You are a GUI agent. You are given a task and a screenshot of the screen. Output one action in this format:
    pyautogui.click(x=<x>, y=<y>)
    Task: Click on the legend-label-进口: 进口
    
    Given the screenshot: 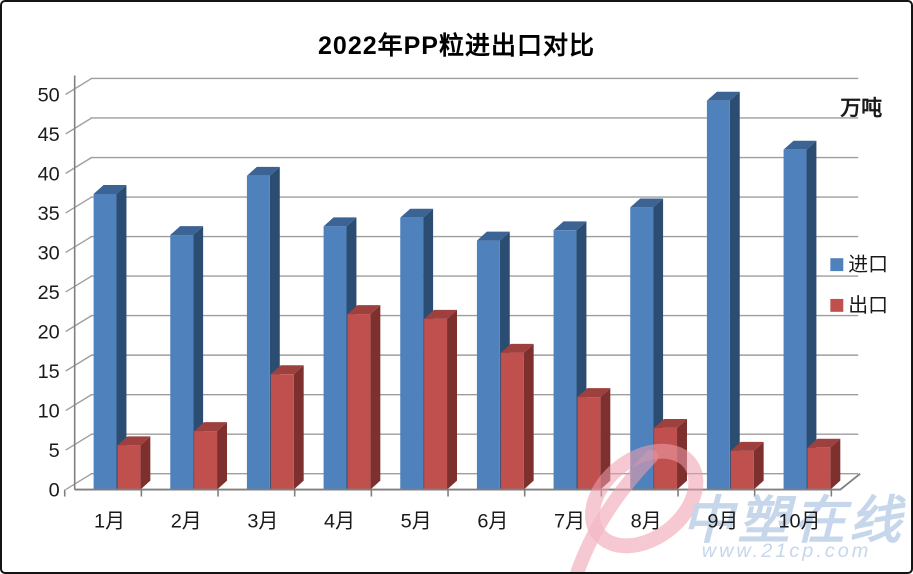 What is the action you would take?
    pyautogui.click(x=868, y=265)
    